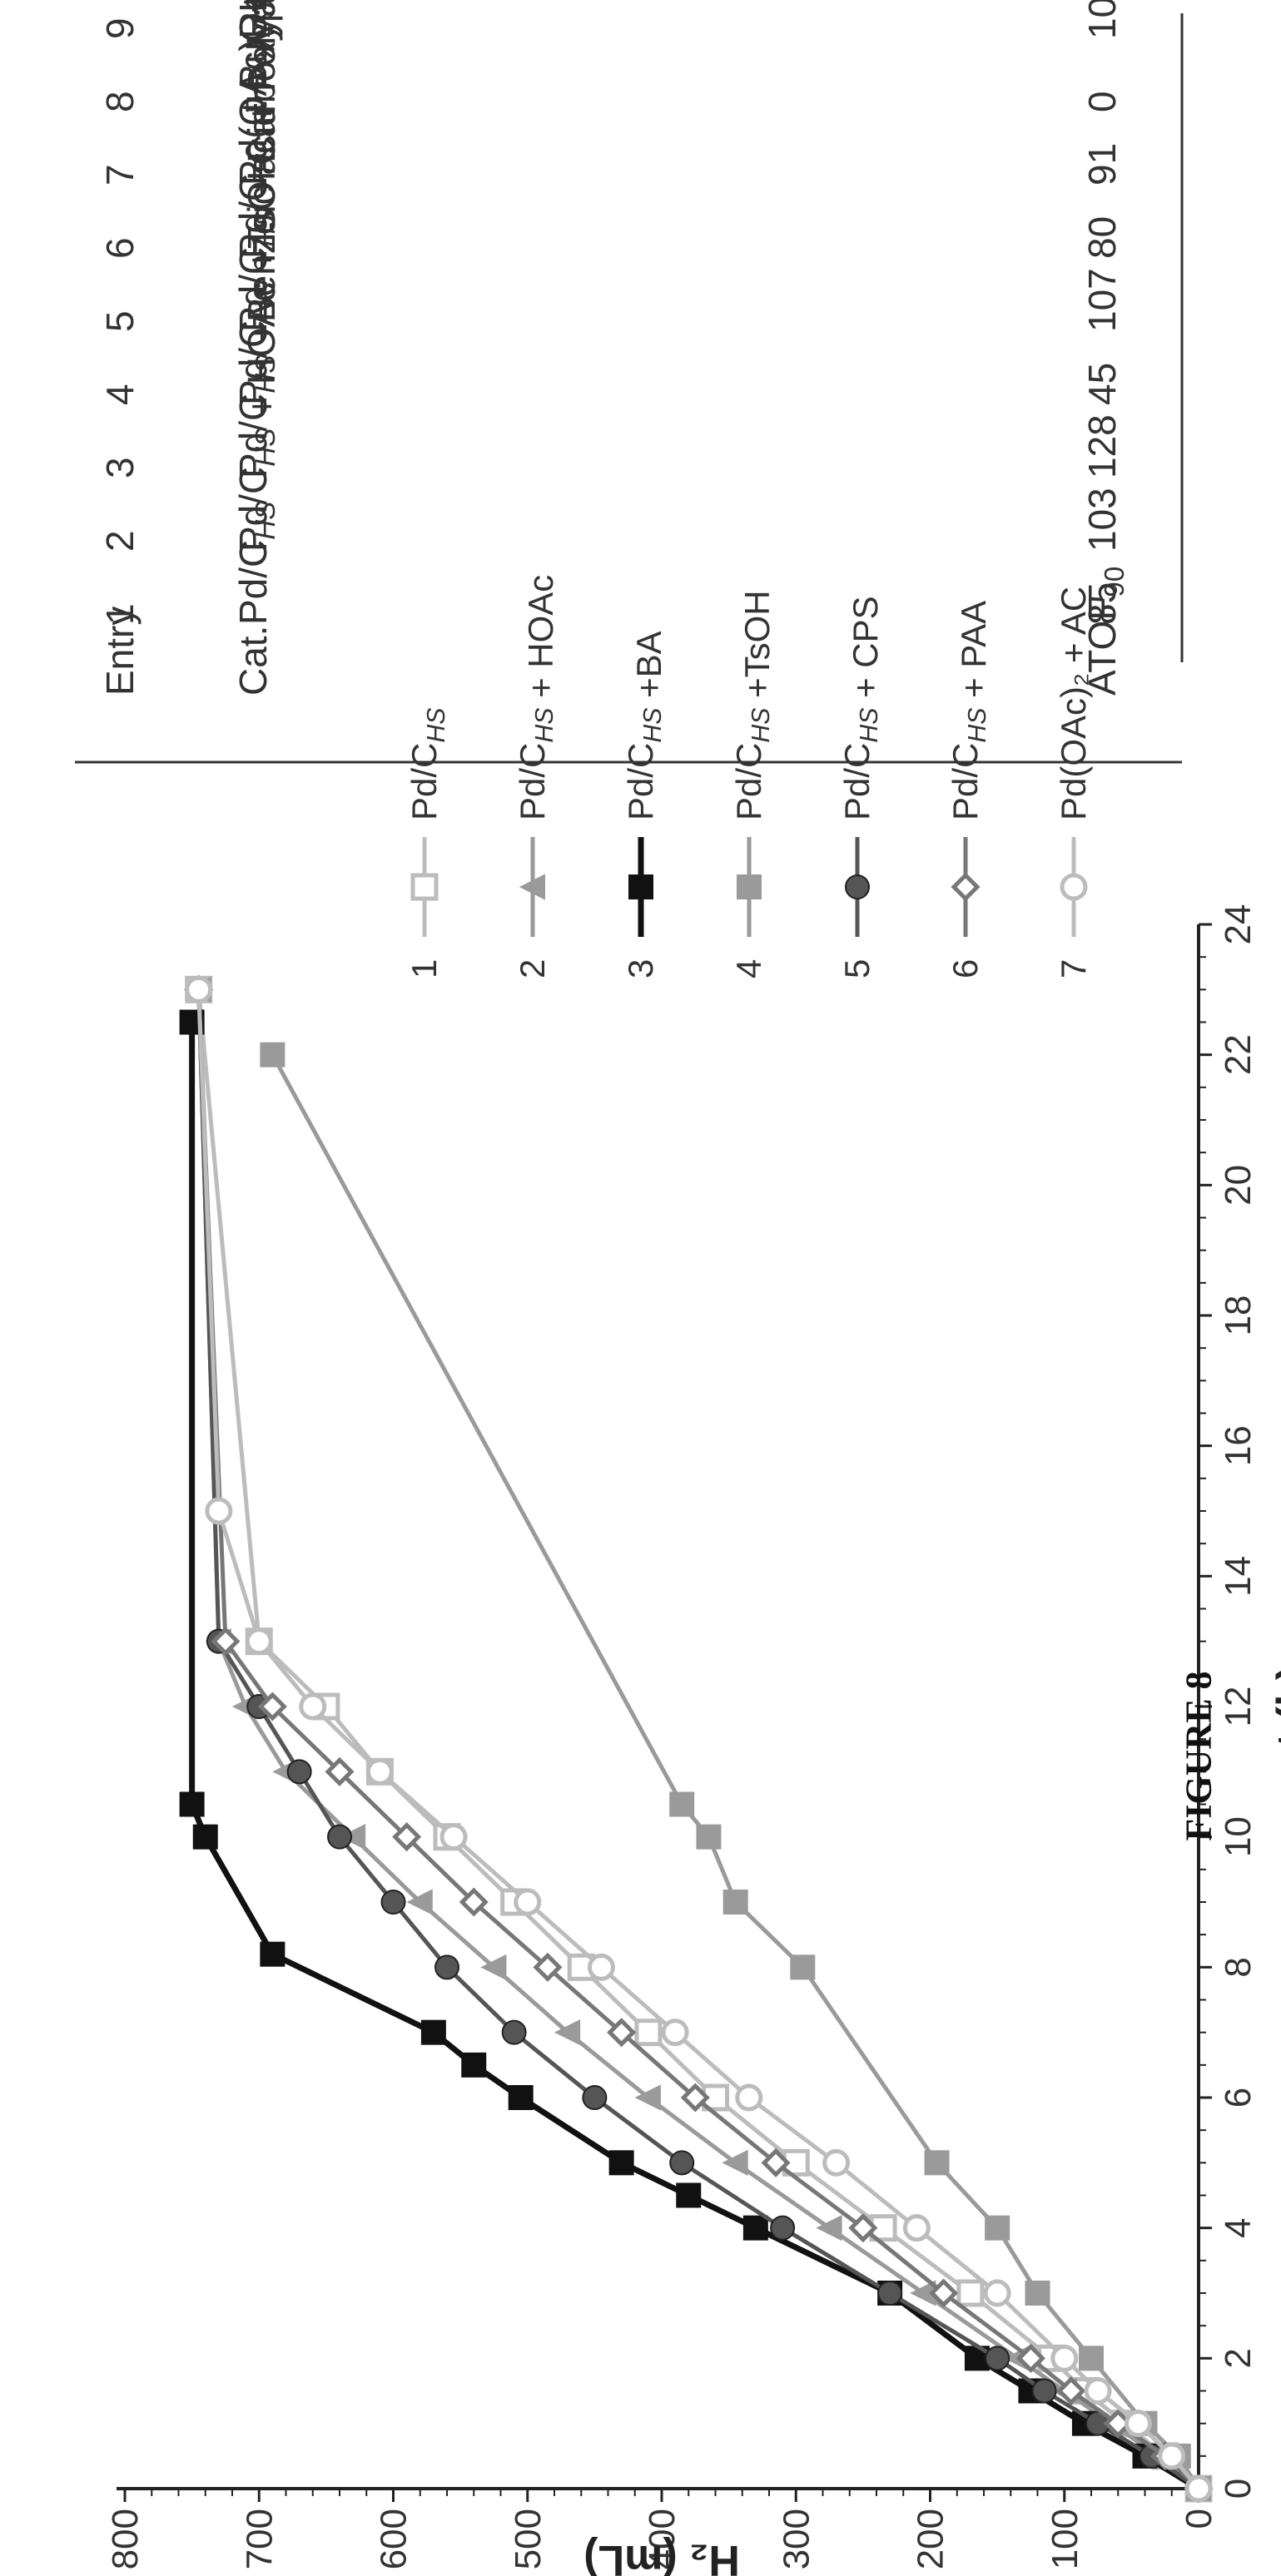 The height and width of the screenshot is (2576, 1281). What do you see at coordinates (1238, 924) in the screenshot?
I see `x-tick-label: 24` at bounding box center [1238, 924].